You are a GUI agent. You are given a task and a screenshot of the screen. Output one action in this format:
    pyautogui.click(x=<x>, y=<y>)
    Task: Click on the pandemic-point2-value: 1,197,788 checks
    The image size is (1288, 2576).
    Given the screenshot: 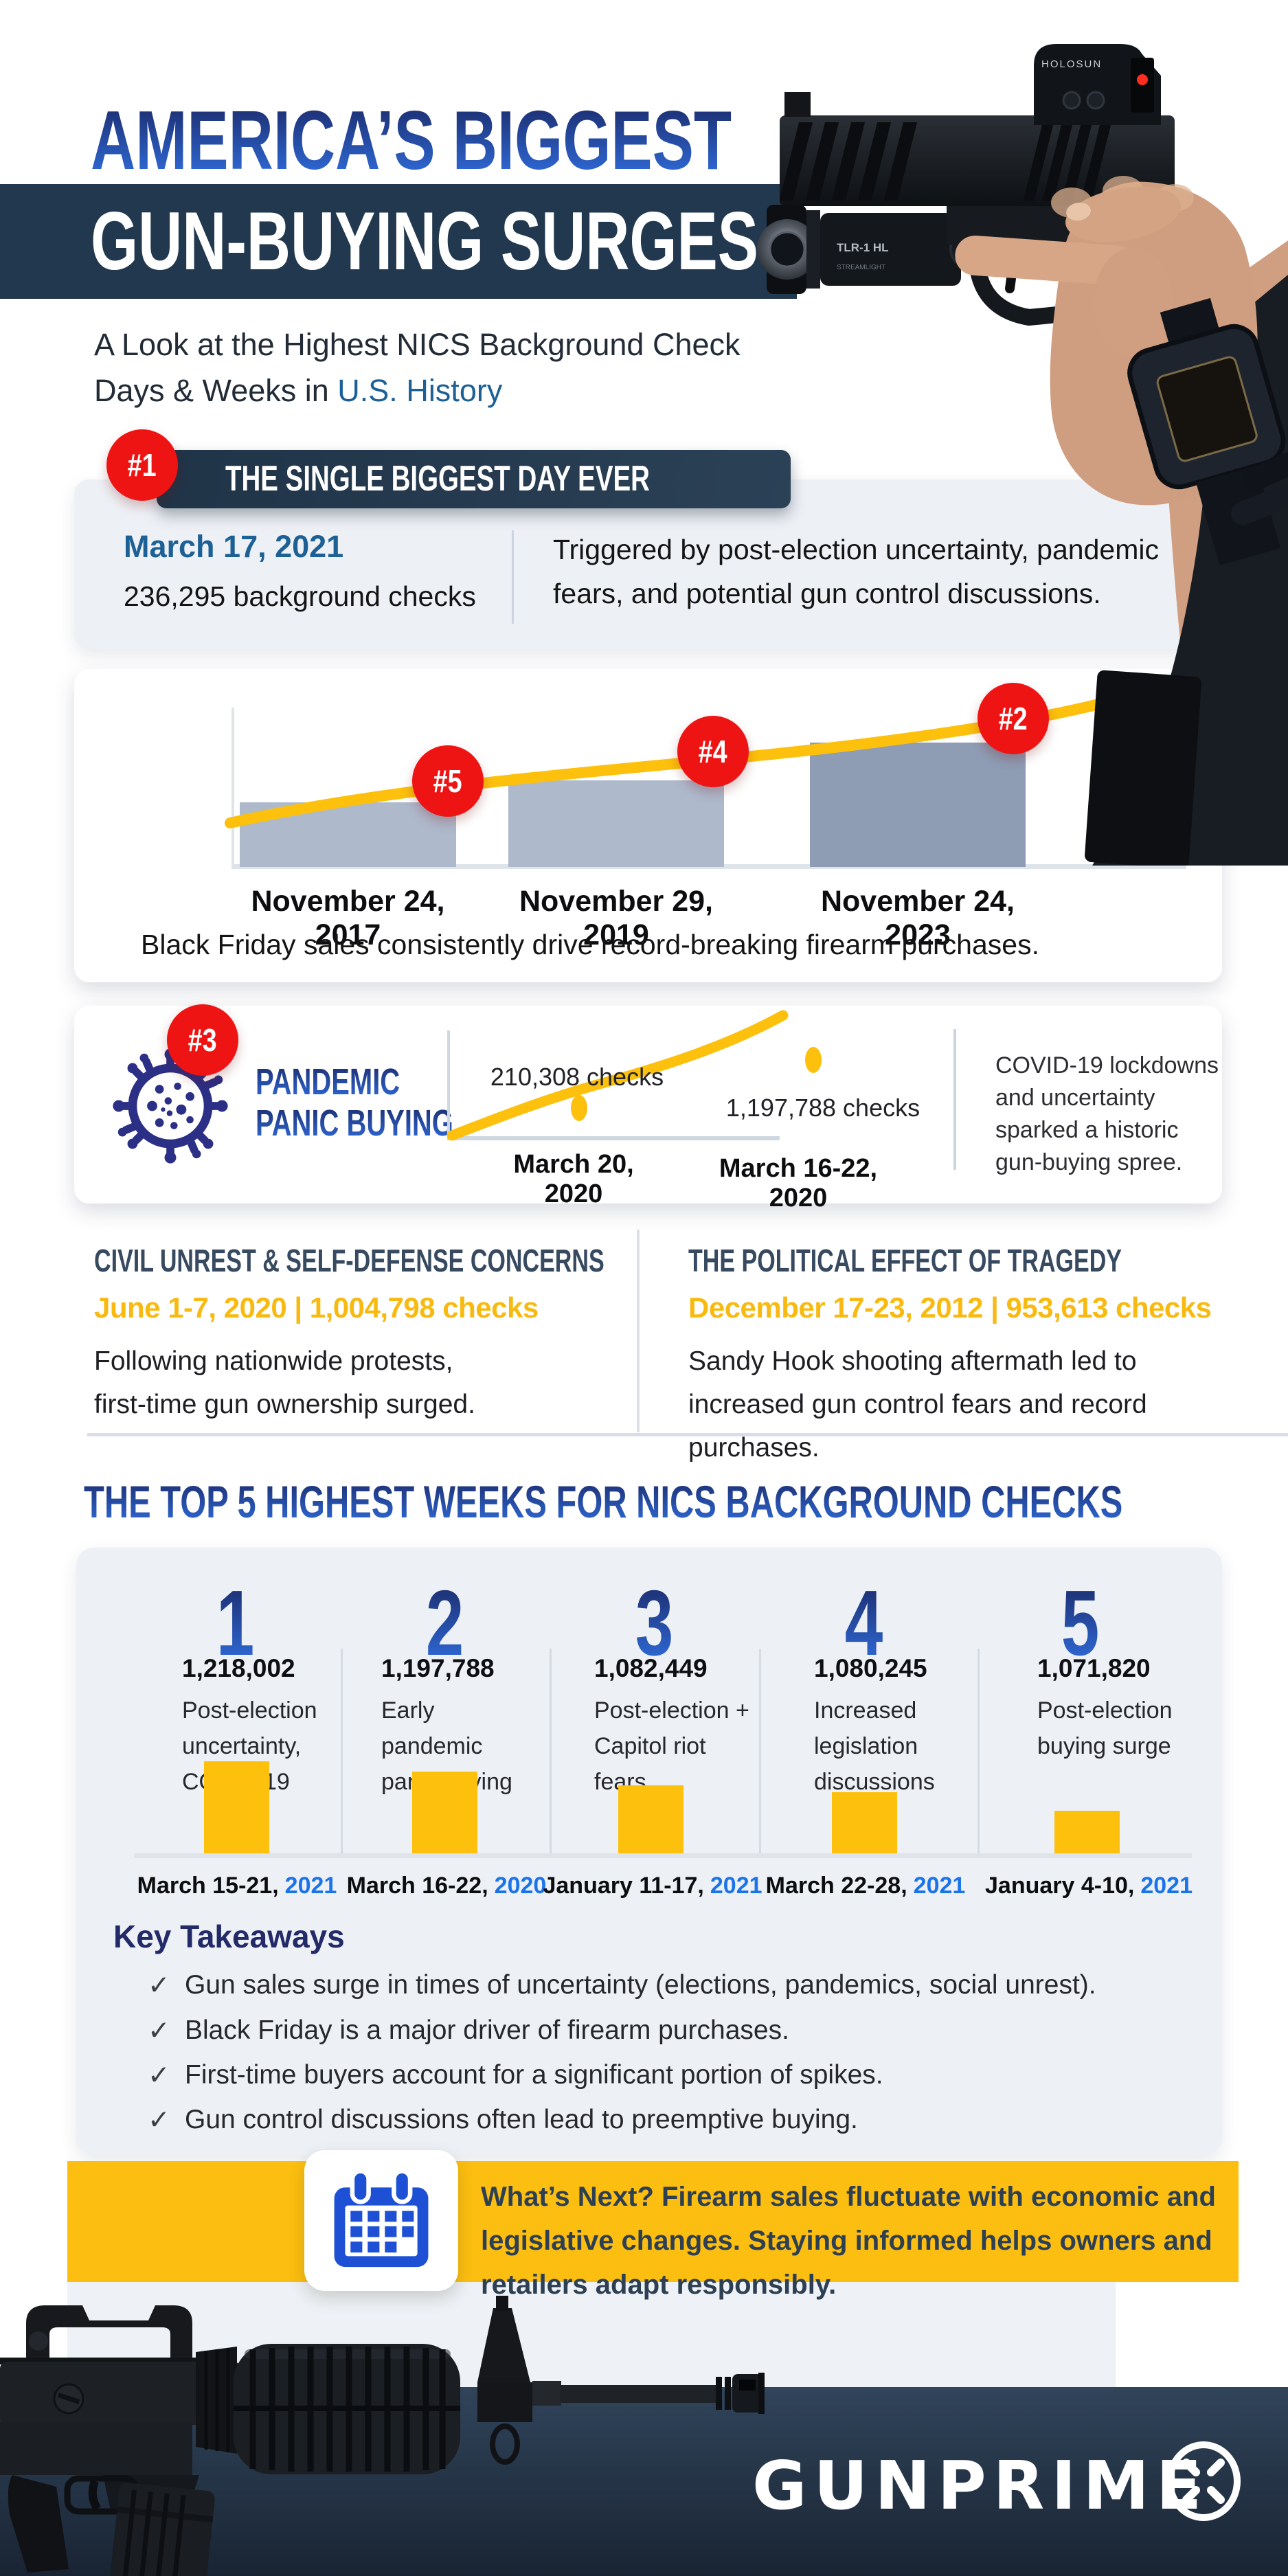 What is the action you would take?
    pyautogui.click(x=822, y=1108)
    